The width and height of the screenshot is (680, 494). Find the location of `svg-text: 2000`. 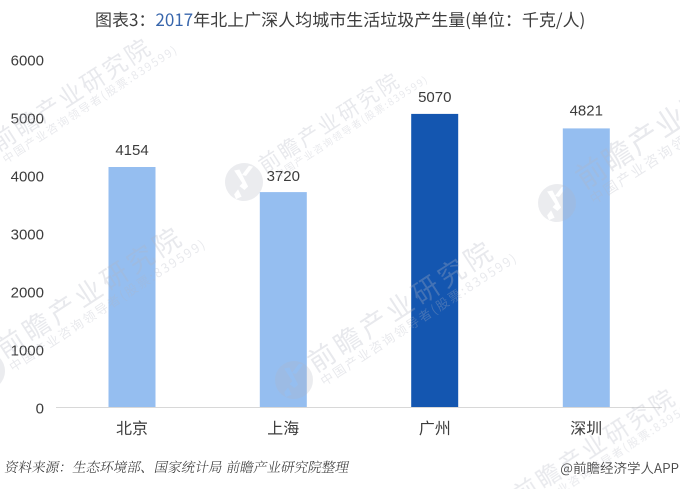

svg-text: 2000 is located at coordinates (27, 292).